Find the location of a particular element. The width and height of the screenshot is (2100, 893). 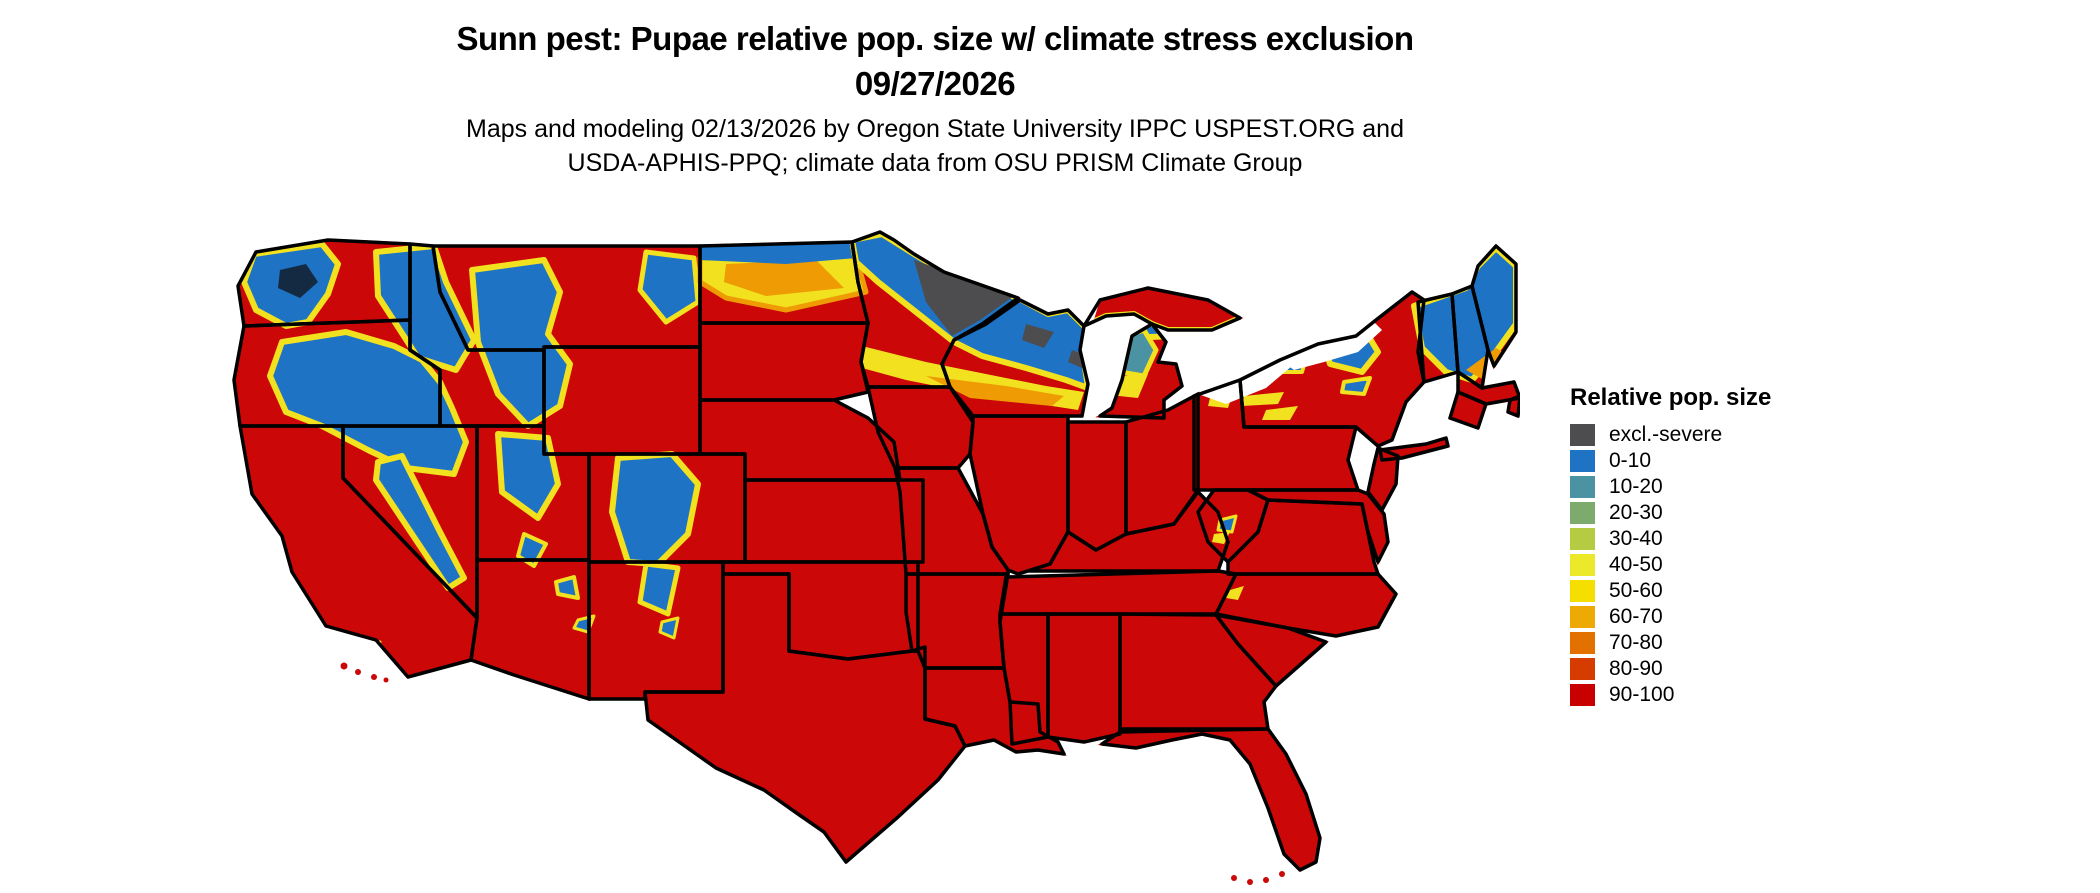

region-oregon-nevada-low is located at coordinates (368, 403).